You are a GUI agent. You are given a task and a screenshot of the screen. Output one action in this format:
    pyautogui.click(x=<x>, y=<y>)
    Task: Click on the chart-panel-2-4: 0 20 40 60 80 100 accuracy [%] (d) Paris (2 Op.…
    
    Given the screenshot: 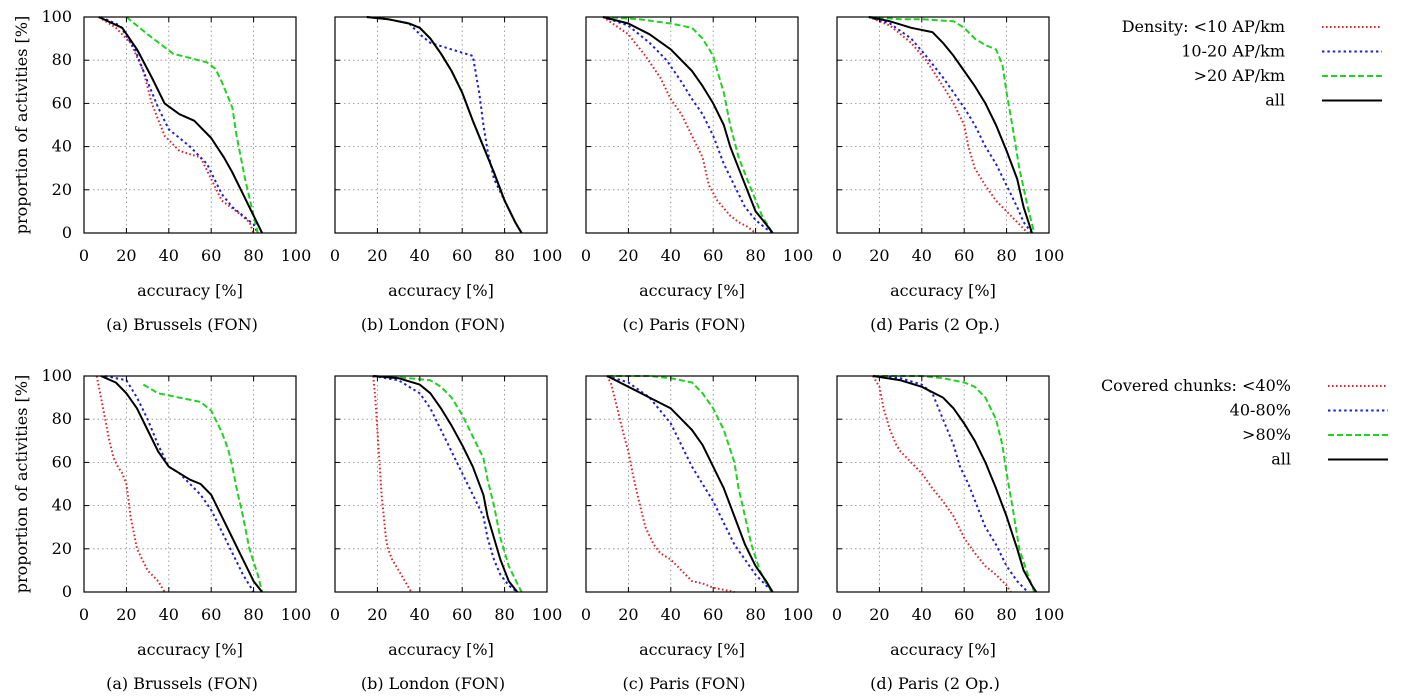 What is the action you would take?
    pyautogui.click(x=948, y=534)
    